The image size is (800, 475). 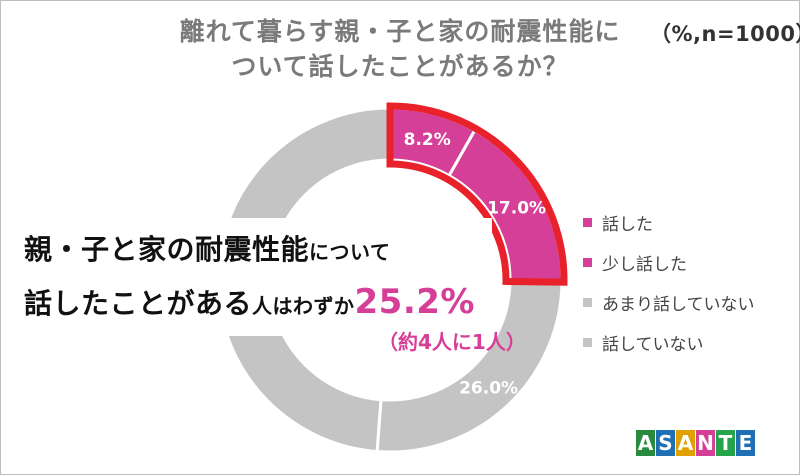 I want to click on legend: 話した 少し話した あまり話していない 話していない, so click(x=669, y=292).